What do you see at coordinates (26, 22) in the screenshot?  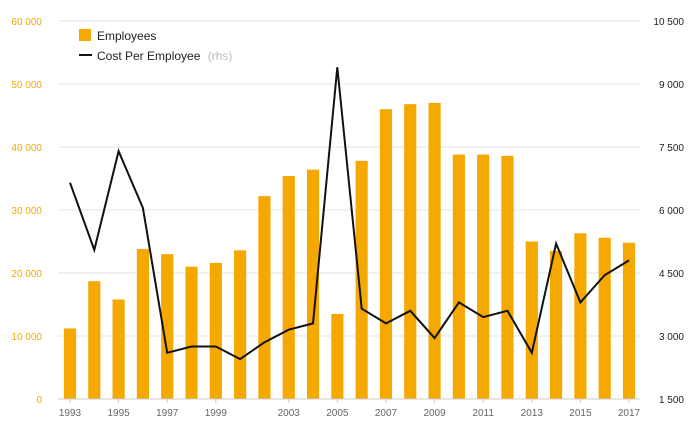 I see `left-tick-label: 60 000` at bounding box center [26, 22].